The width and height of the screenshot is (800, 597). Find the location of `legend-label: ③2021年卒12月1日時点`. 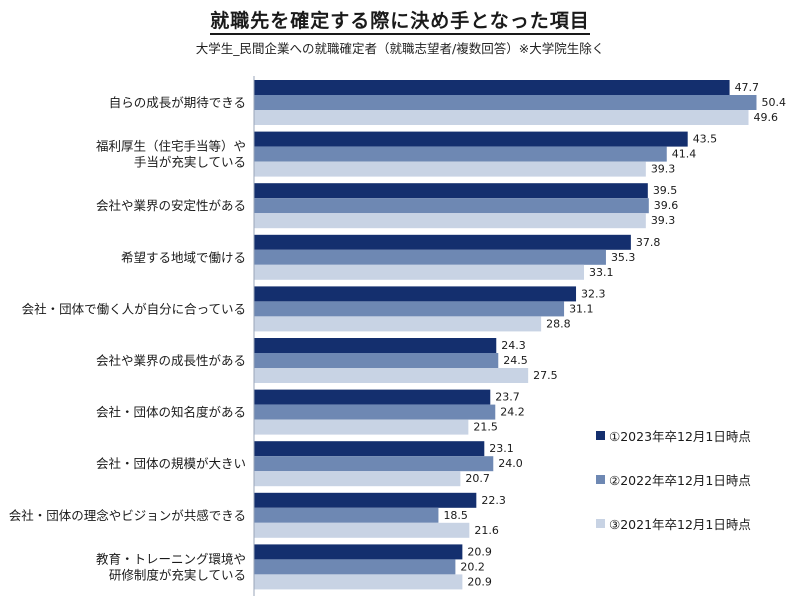

legend-label: ③2021年卒12月1日時点 is located at coordinates (680, 524).